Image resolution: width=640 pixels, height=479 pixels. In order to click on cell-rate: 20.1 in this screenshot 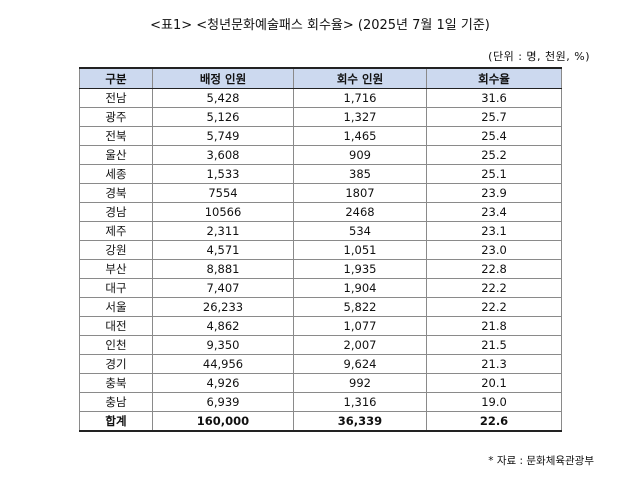, I will do `click(494, 383)`.